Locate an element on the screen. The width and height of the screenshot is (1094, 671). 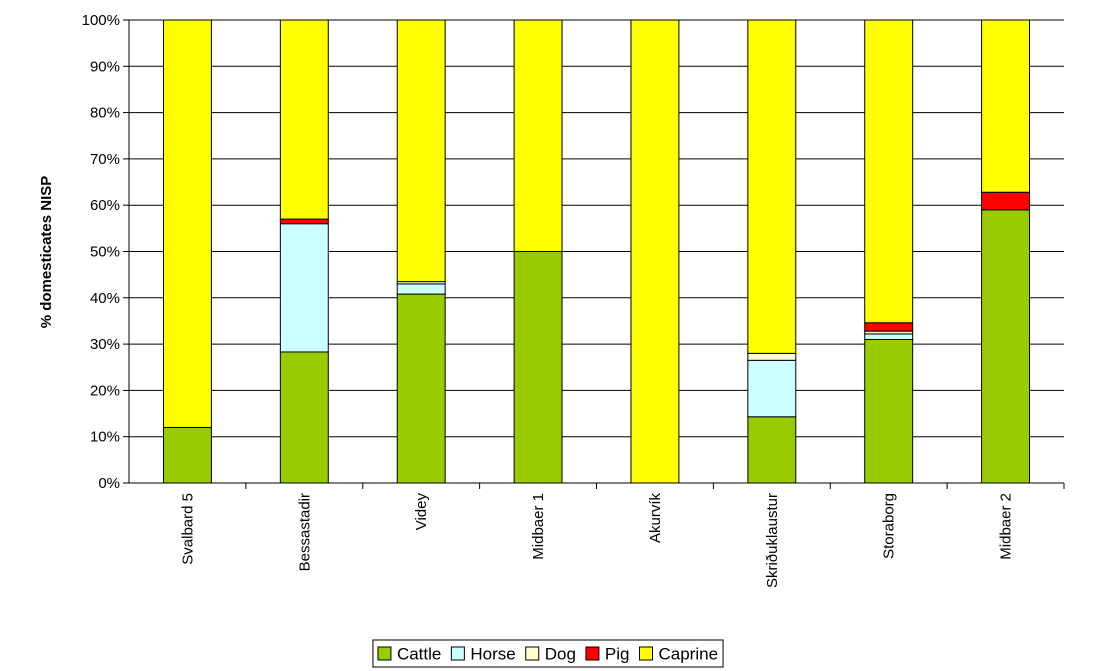
y-axis-label: % domesticates NISP is located at coordinates (46, 252).